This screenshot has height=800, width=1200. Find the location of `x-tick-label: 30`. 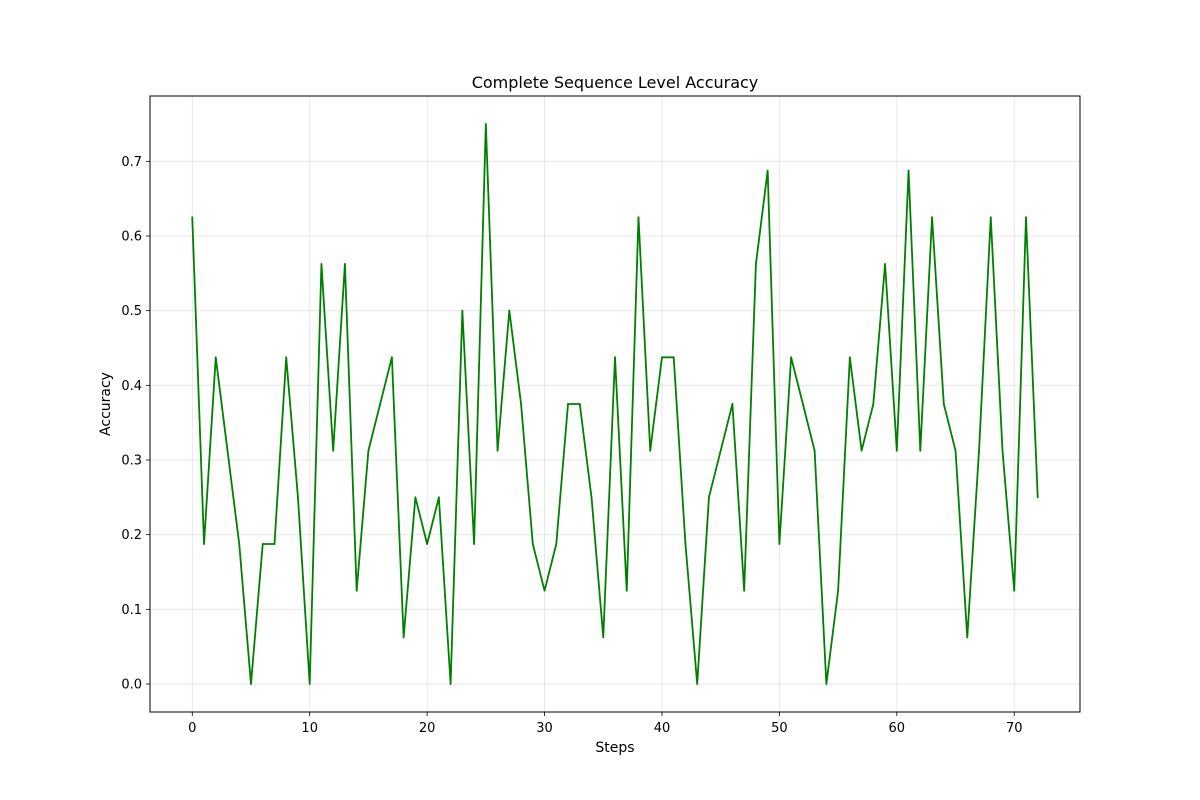

x-tick-label: 30 is located at coordinates (544, 728).